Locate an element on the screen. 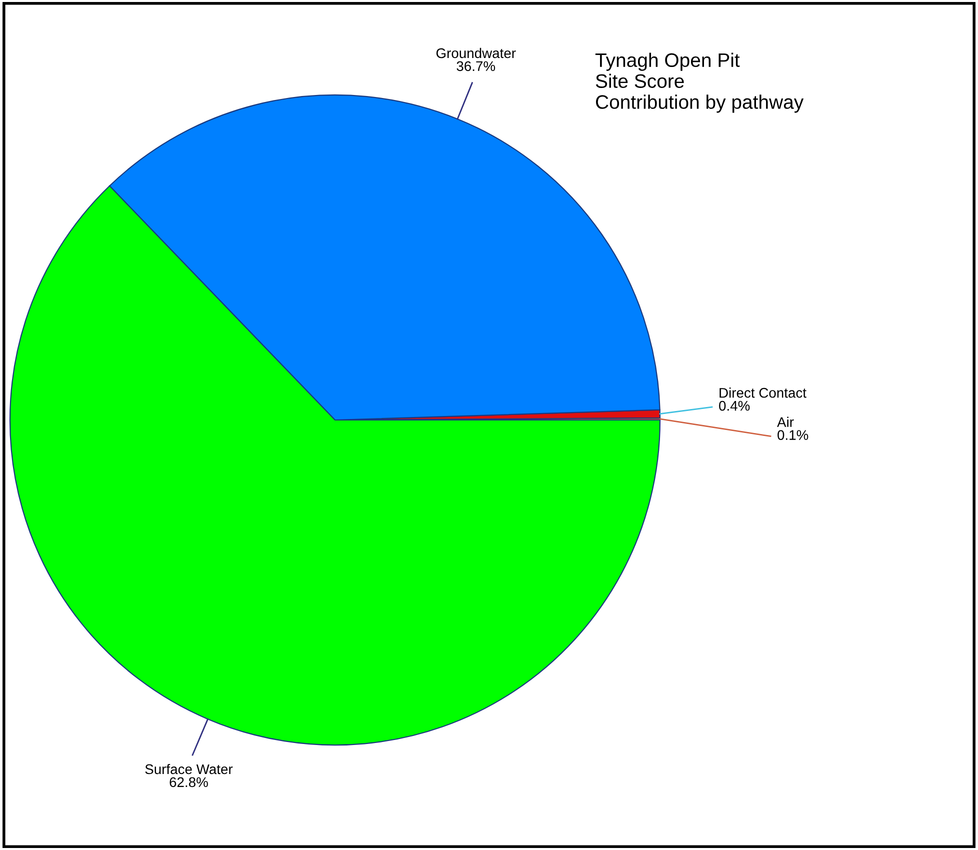  text: Tynagh Open Pit Site Score Contribution by pathway is located at coordinates (699, 82).